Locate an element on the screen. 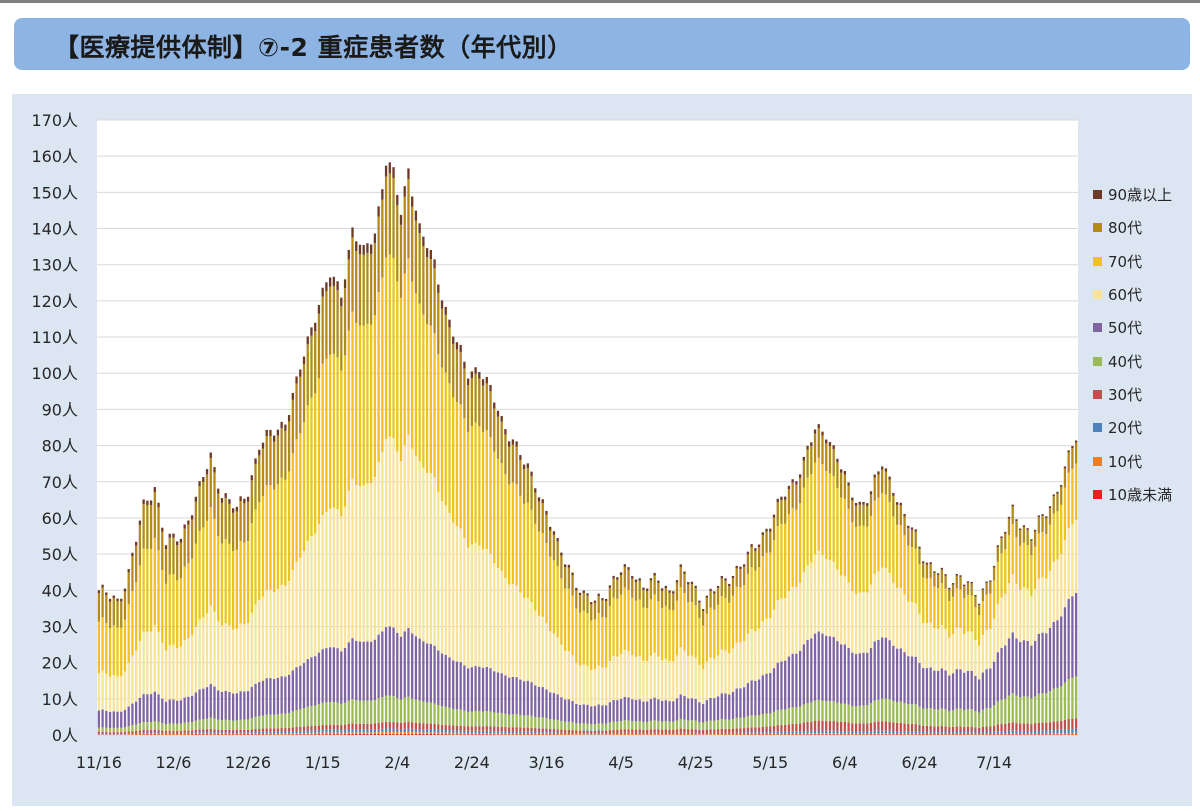 The height and width of the screenshot is (811, 1200). x-tick-label: 11/16 is located at coordinates (99, 762).